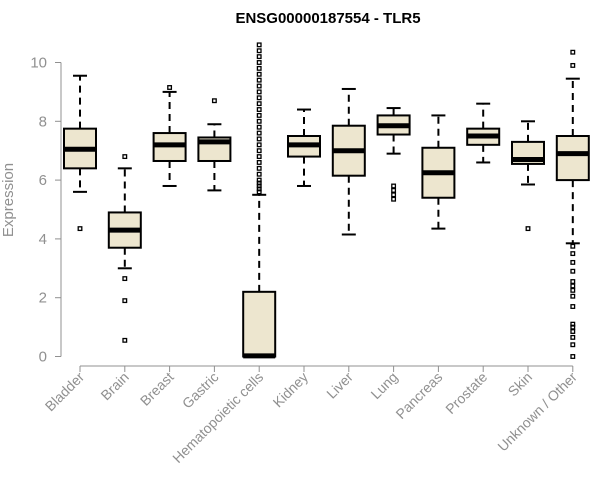 This screenshot has height=500, width=600. What do you see at coordinates (291, 390) in the screenshot?
I see `x-tick-label: Kidney` at bounding box center [291, 390].